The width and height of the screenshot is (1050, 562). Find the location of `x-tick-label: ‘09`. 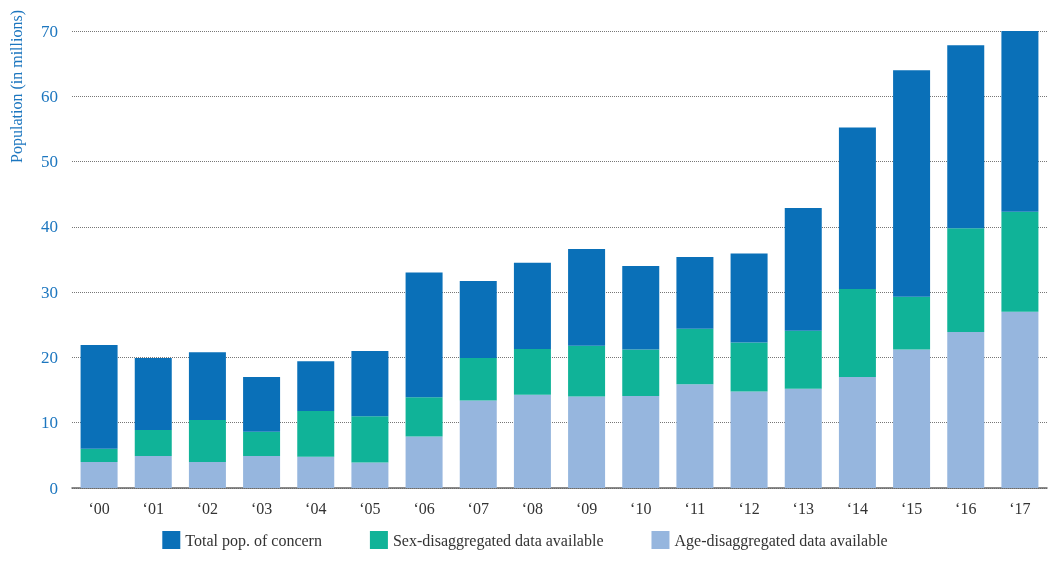

x-tick-label: ‘09 is located at coordinates (586, 508).